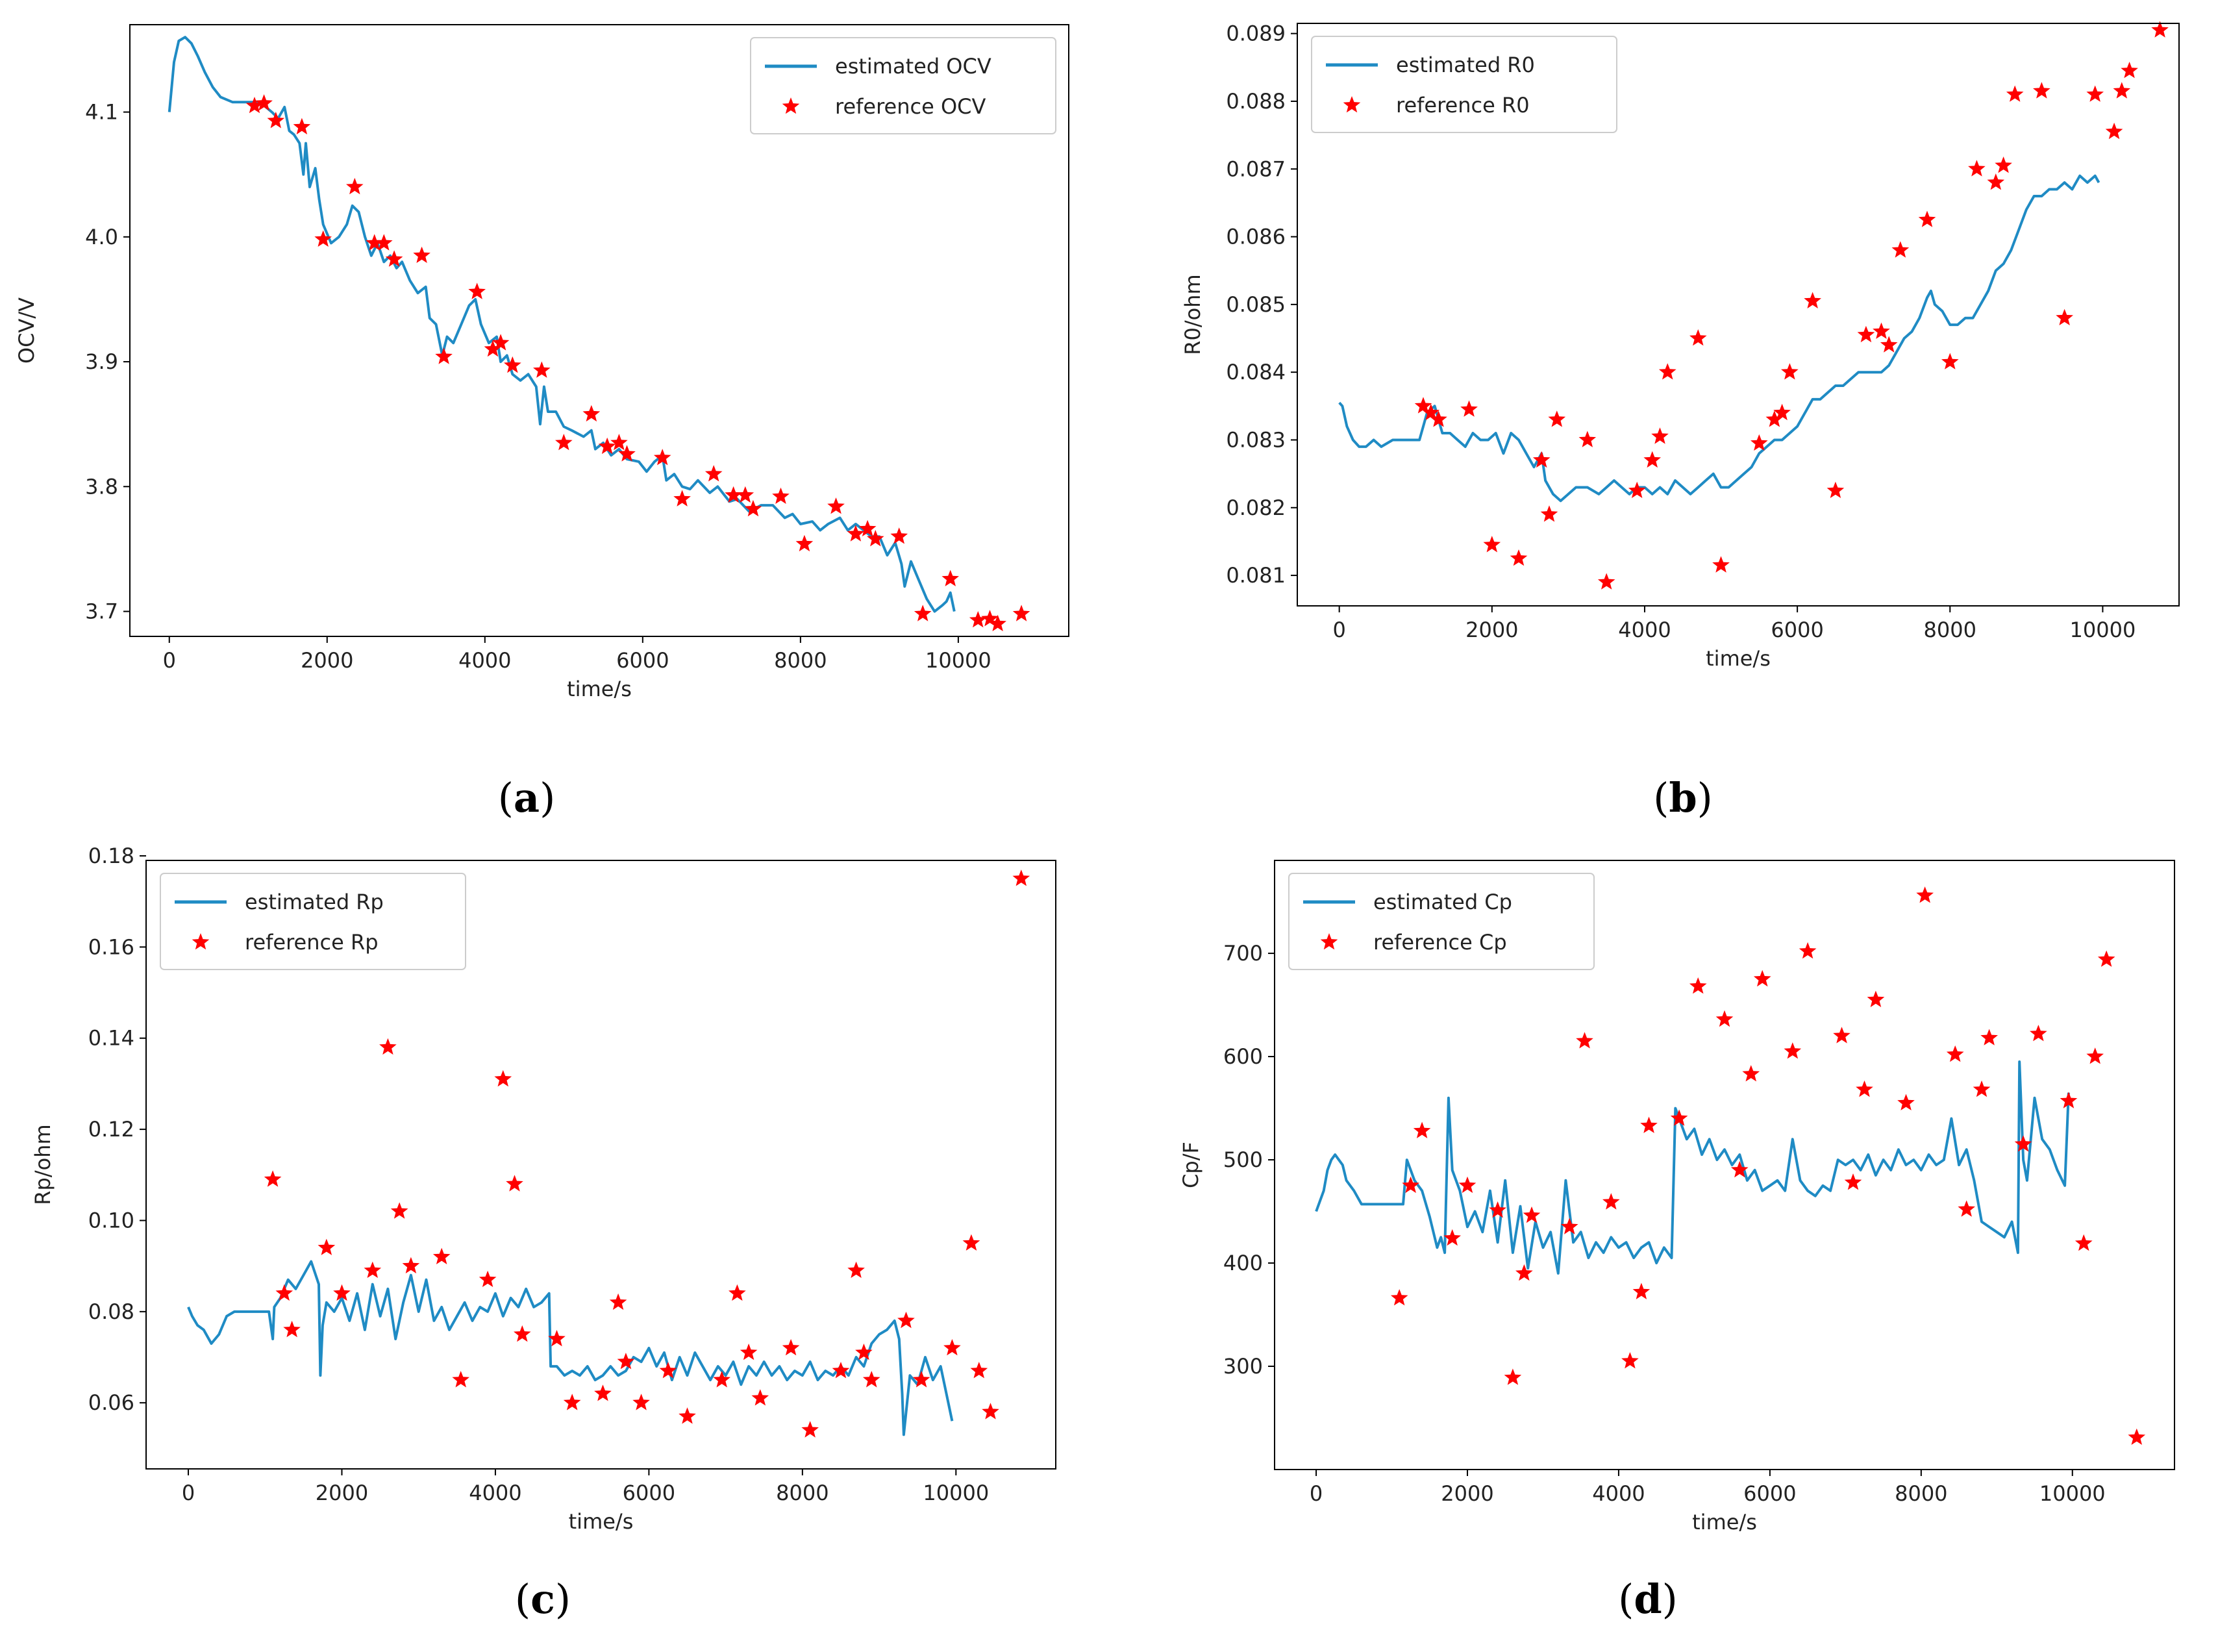  Describe the element at coordinates (1950, 630) in the screenshot. I see `x-tick-label: 8000` at that location.